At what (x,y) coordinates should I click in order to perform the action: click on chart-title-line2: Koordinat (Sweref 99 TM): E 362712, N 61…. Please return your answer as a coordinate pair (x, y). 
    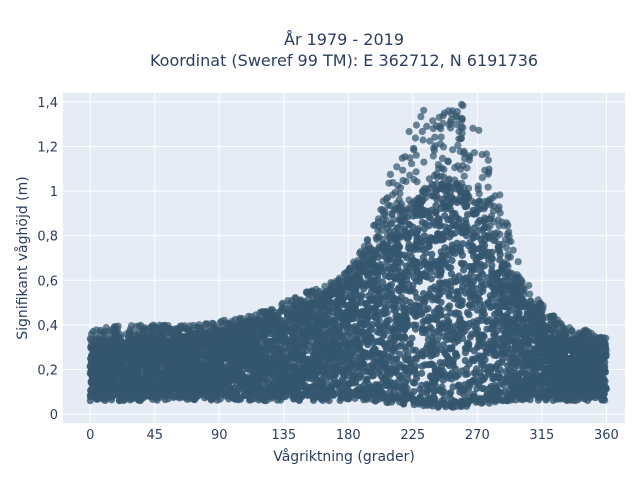
    Looking at the image, I should click on (344, 60).